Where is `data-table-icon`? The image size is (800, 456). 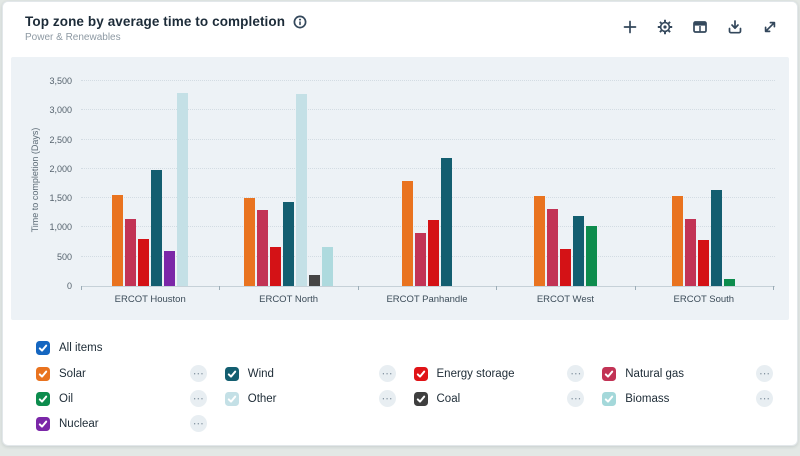
data-table-icon is located at coordinates (700, 27).